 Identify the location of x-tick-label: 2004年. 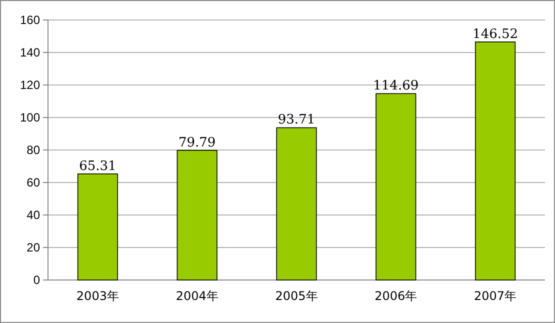
(197, 296).